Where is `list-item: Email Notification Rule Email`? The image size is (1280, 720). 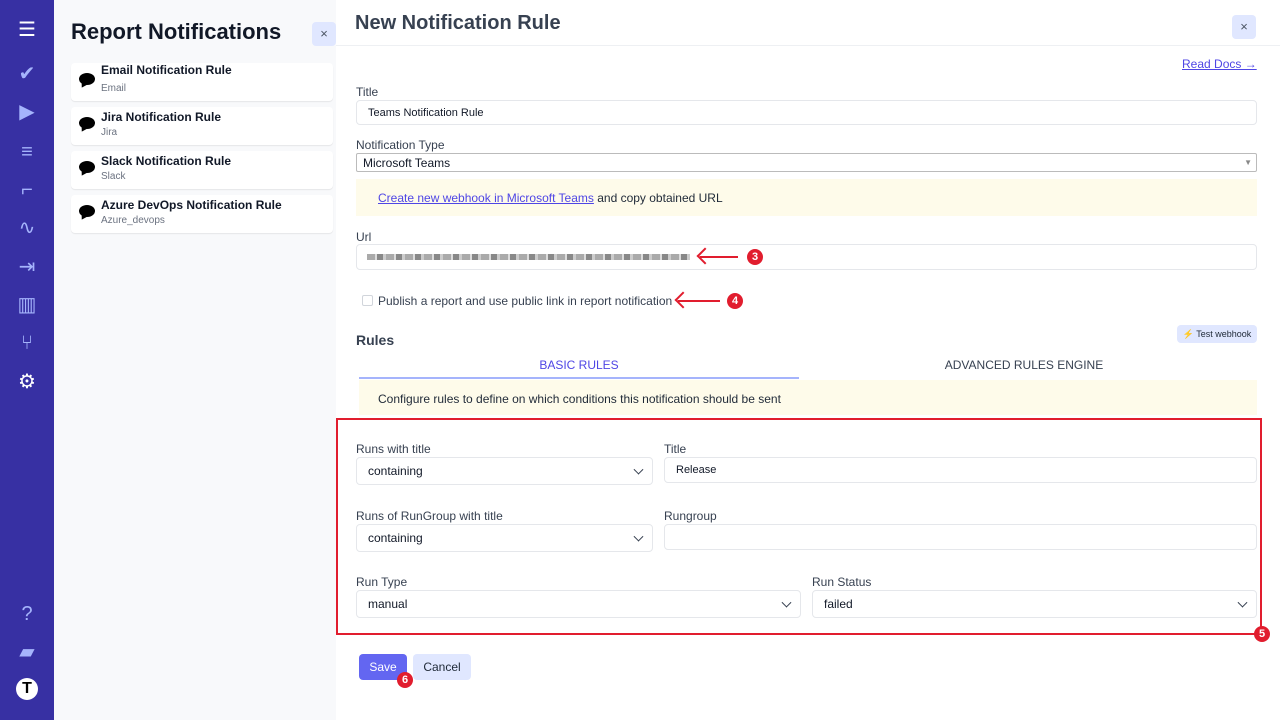 list-item: Email Notification Rule Email is located at coordinates (202, 82).